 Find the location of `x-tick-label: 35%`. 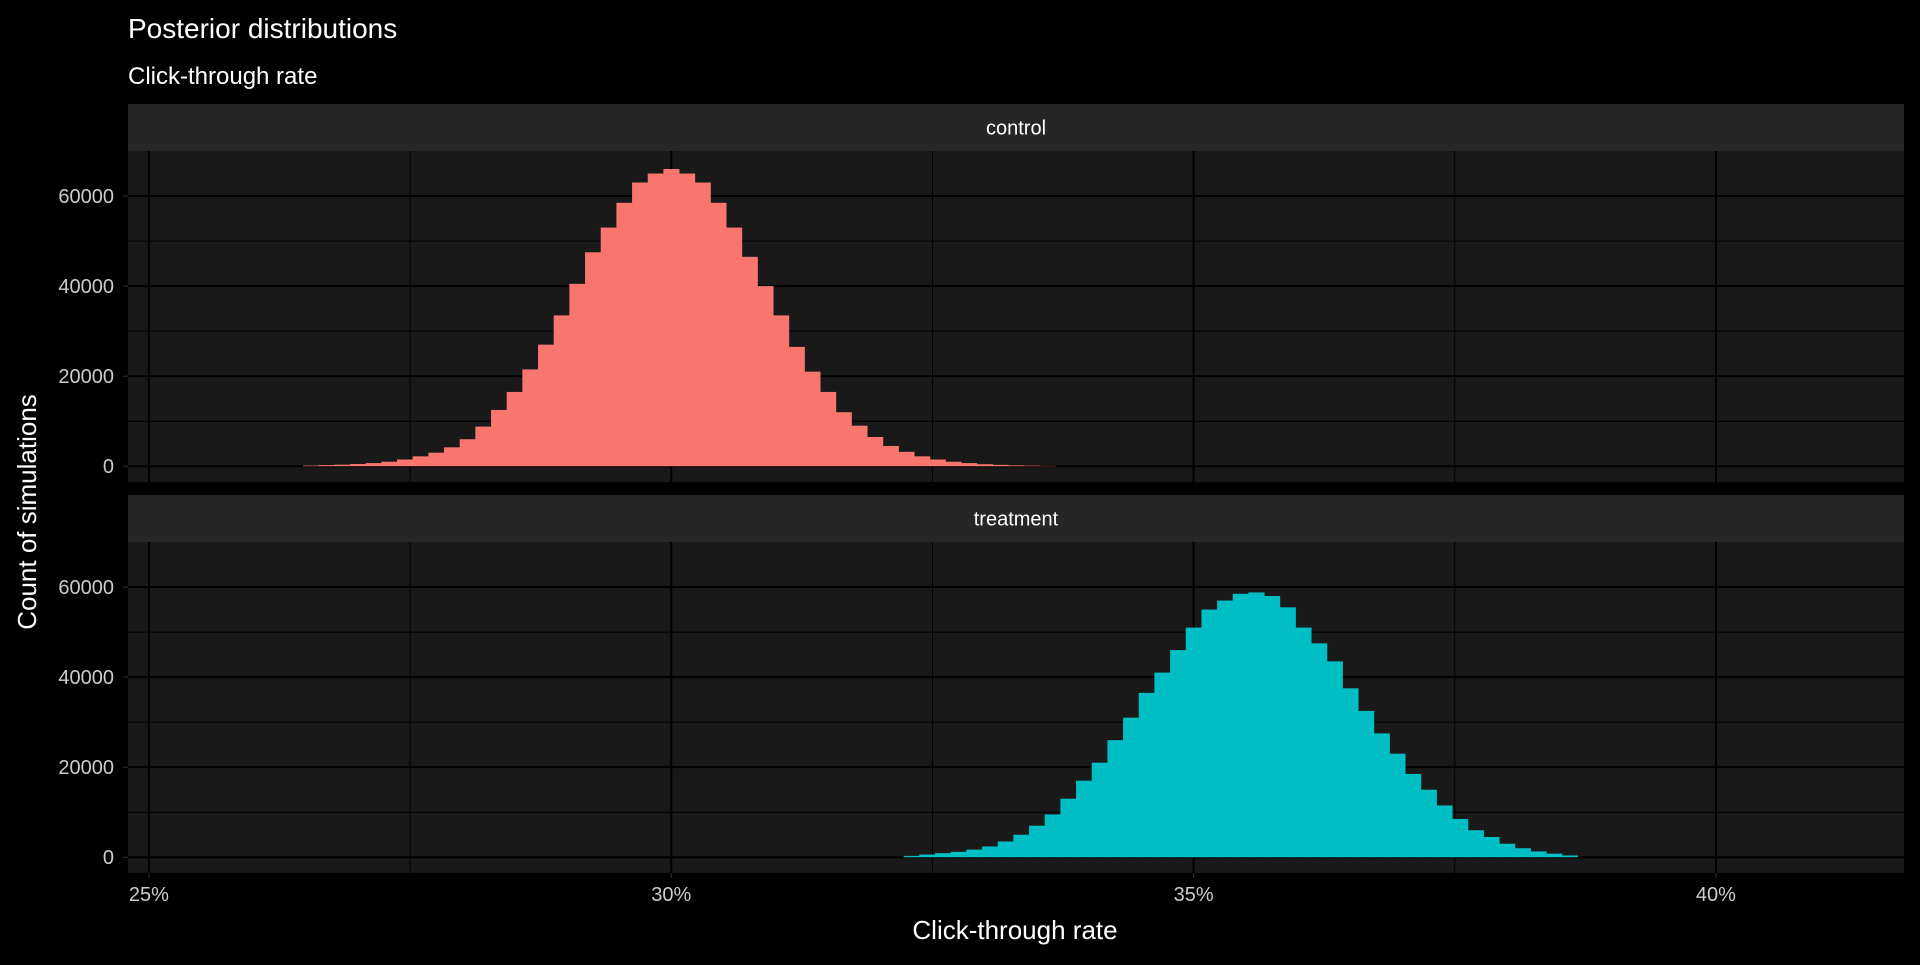

x-tick-label: 35% is located at coordinates (1194, 895).